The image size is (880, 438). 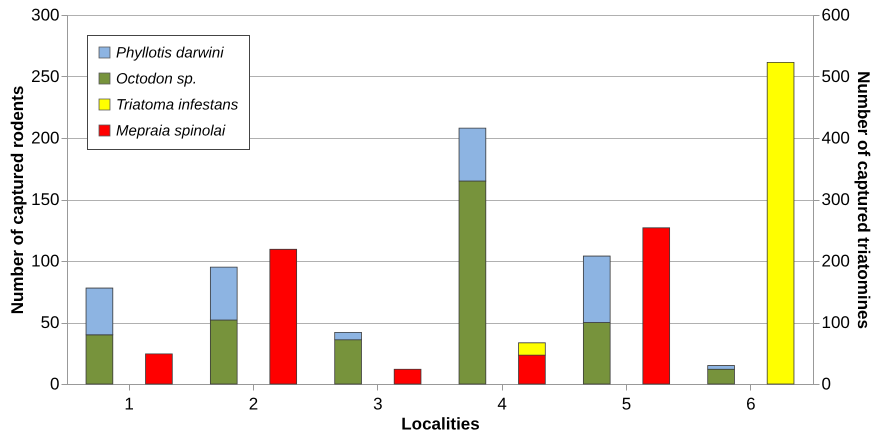 What do you see at coordinates (836, 261) in the screenshot?
I see `y2-tick-label: 200` at bounding box center [836, 261].